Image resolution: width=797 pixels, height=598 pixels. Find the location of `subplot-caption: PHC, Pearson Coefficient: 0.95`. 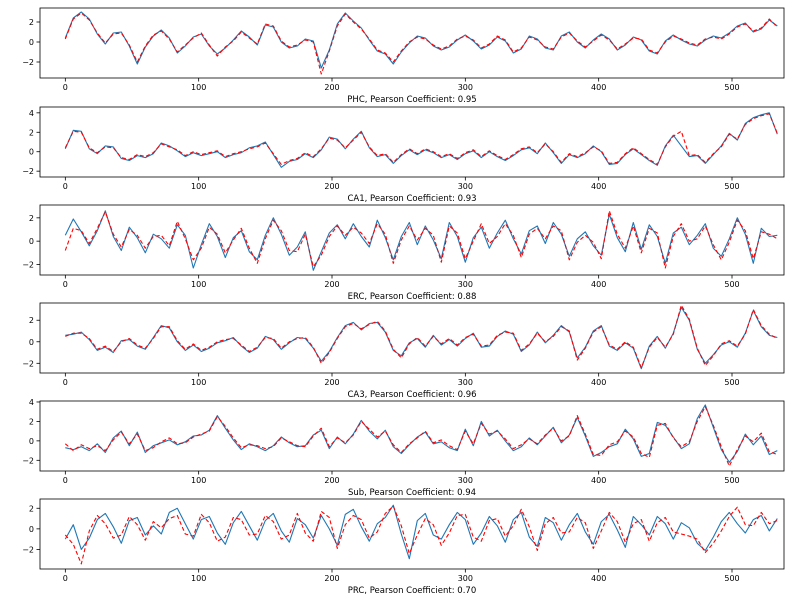

subplot-caption: PHC, Pearson Coefficient: 0.95 is located at coordinates (411, 100).